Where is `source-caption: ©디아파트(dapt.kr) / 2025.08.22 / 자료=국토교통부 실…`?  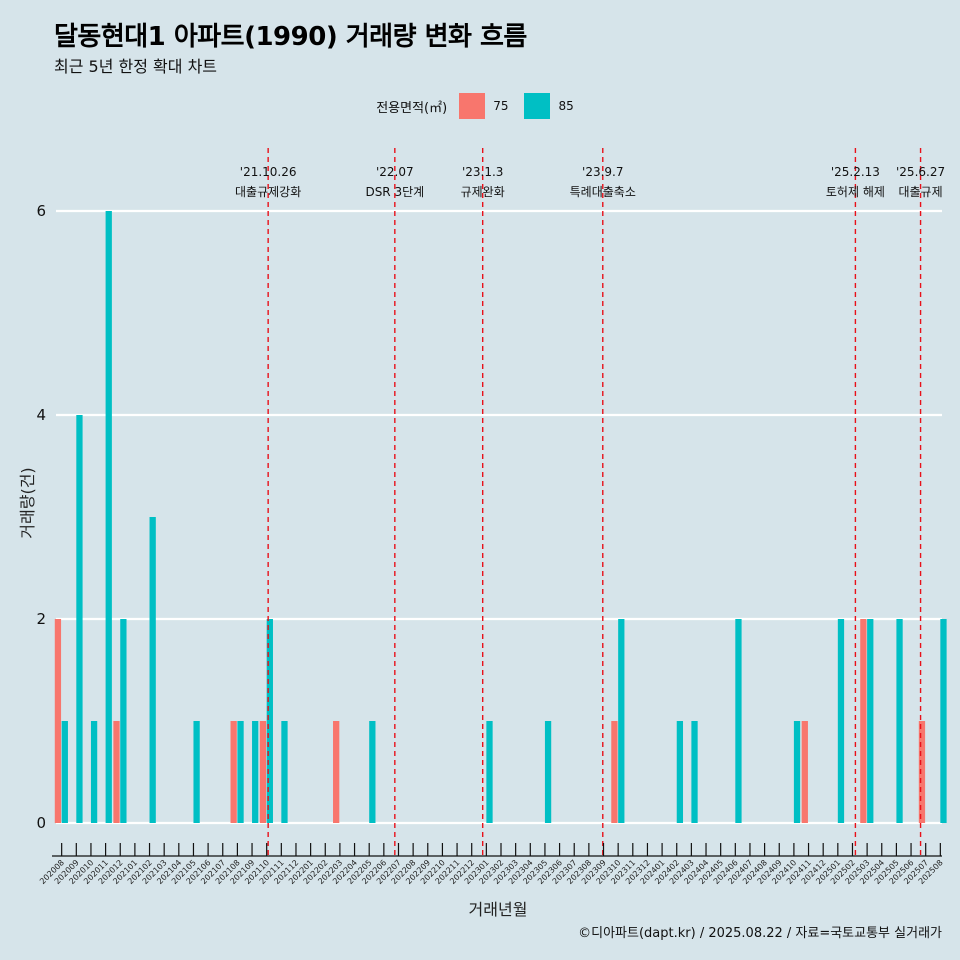
source-caption: ©디아파트(dapt.kr) / 2025.08.22 / 자료=국토교통부 실… is located at coordinates (760, 933).